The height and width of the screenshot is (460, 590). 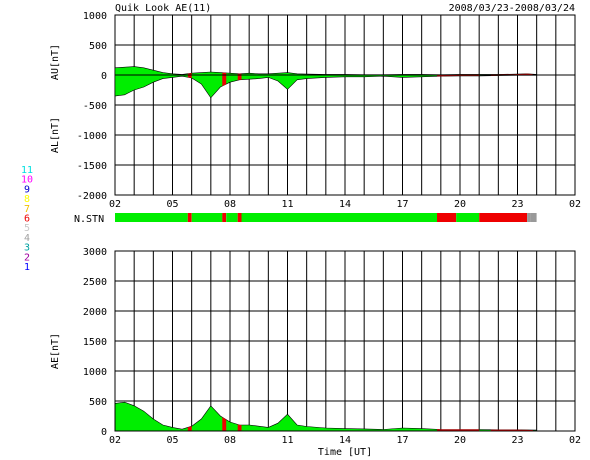 What do you see at coordinates (95, 252) in the screenshot?
I see `y-tick-label: 3000` at bounding box center [95, 252].